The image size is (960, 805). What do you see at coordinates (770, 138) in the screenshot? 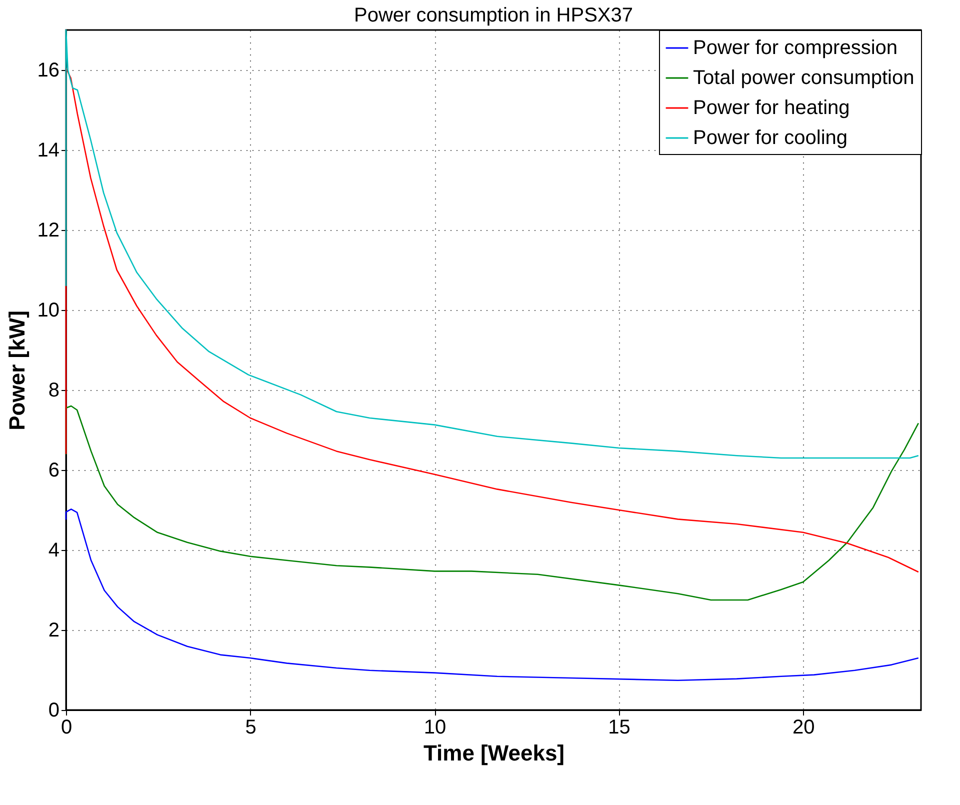
I see `legend-label: Power for cooling` at bounding box center [770, 138].